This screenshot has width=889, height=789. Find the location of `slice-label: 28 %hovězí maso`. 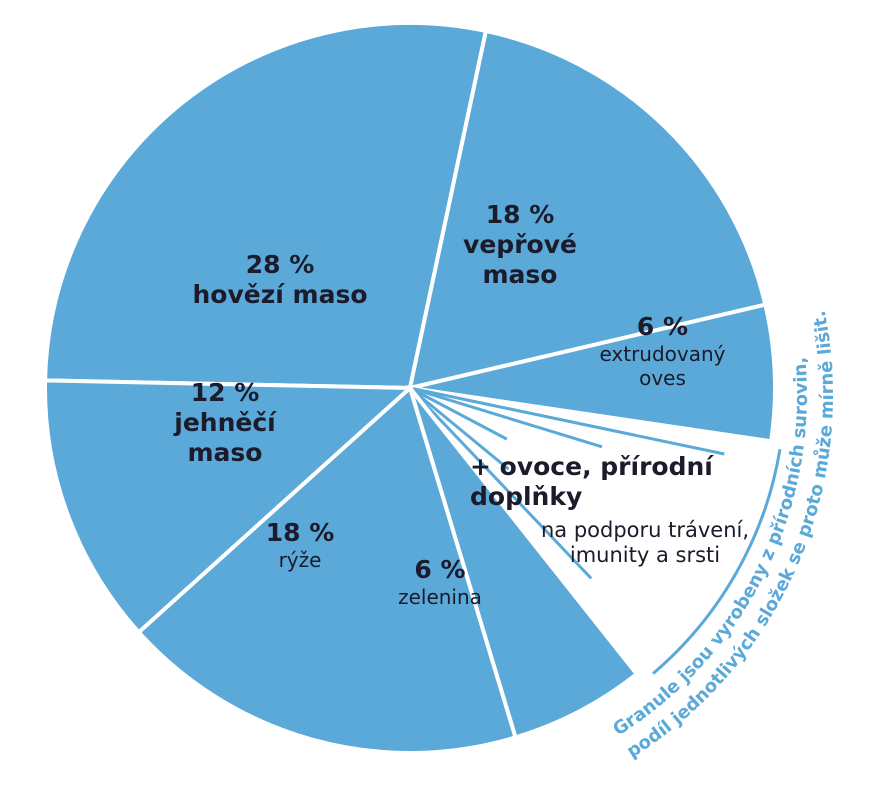

slice-label: 28 %hovězí maso is located at coordinates (280, 280).